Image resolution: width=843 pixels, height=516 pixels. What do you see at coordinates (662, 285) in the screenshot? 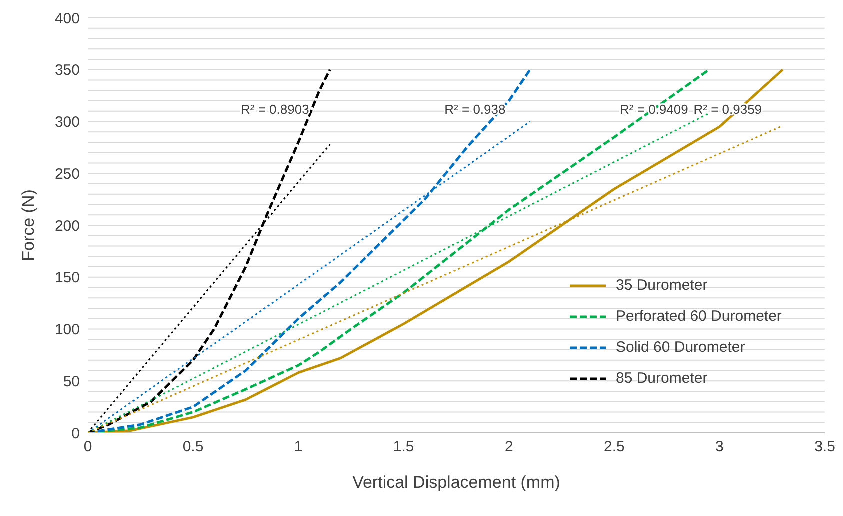
I see `legend-label: 35 Durometer` at bounding box center [662, 285].